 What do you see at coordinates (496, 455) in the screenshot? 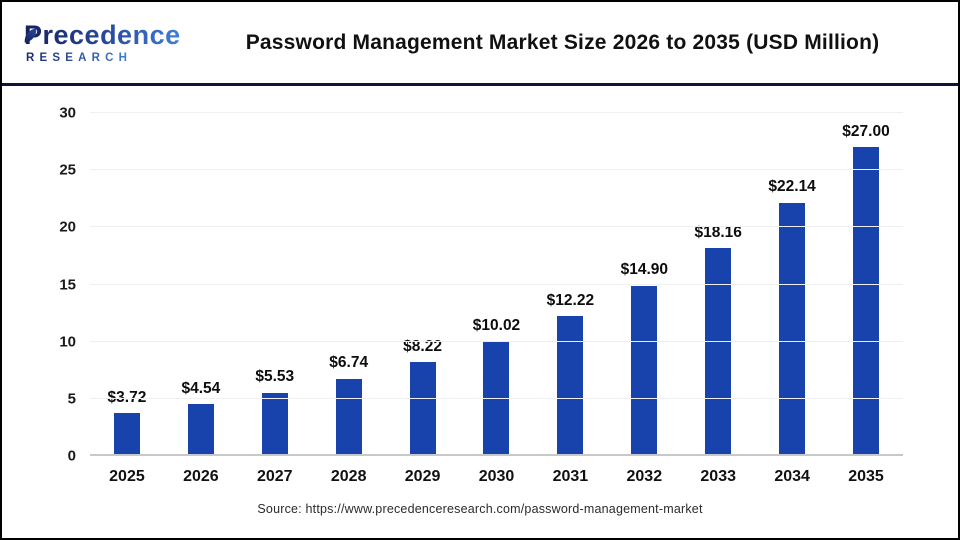
I see `x-axis-line` at bounding box center [496, 455].